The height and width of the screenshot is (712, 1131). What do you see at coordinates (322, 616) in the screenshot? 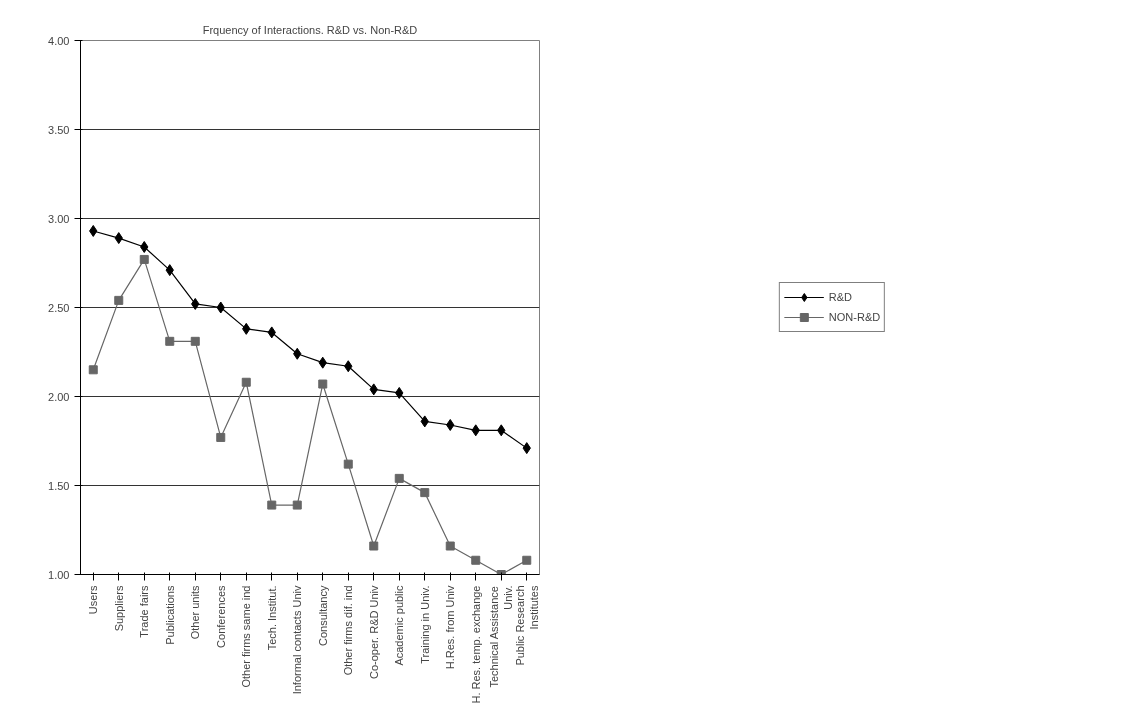
I see `x-tick-label: Consultancy` at bounding box center [322, 616].